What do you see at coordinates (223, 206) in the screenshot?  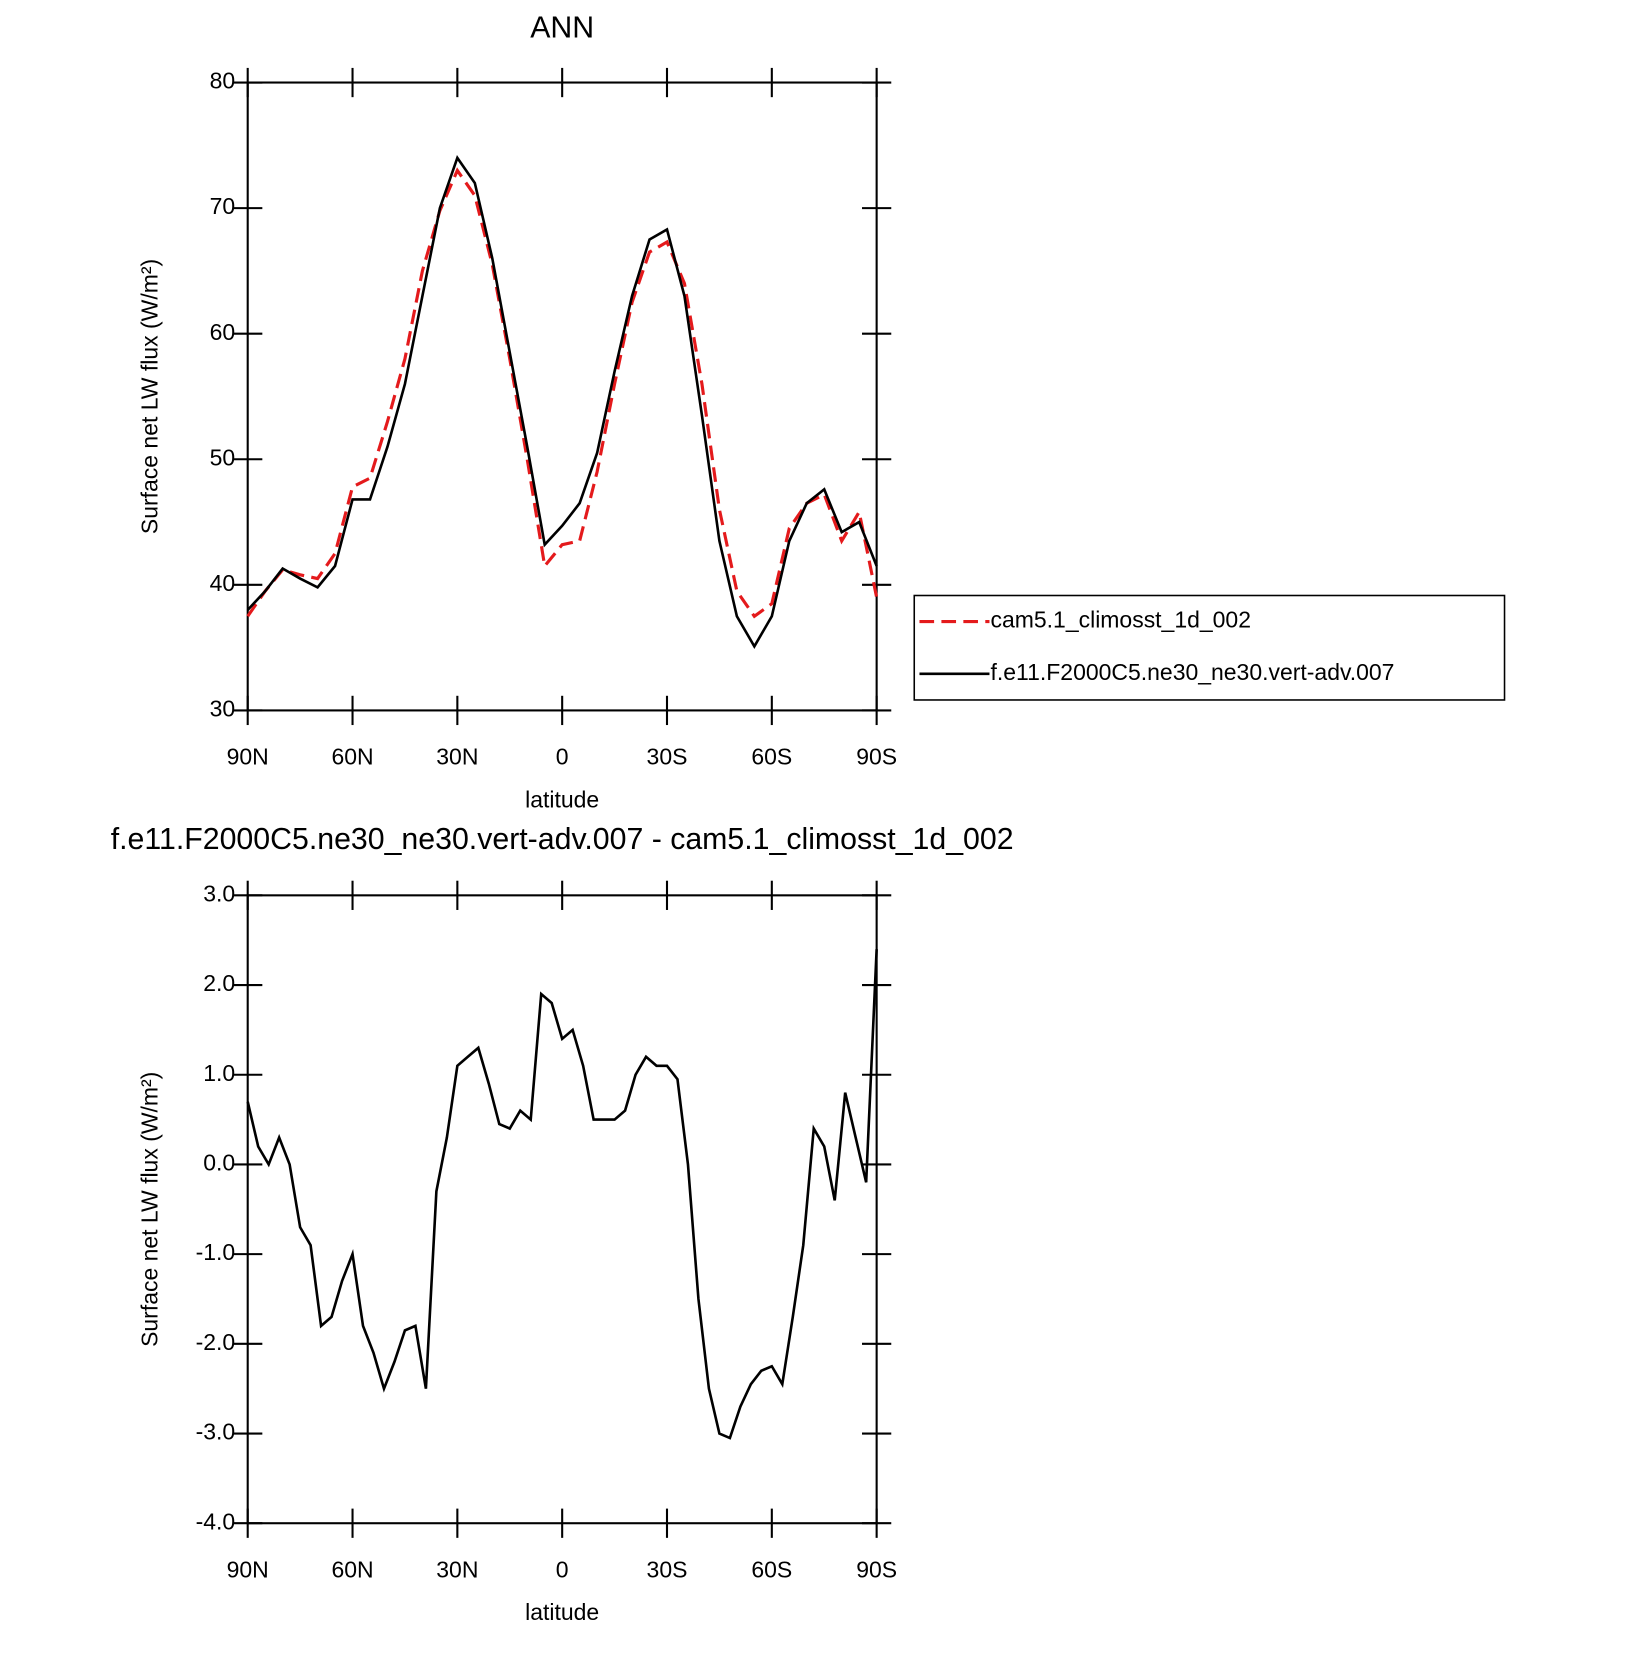 I see `y-tick-label: 70` at bounding box center [223, 206].